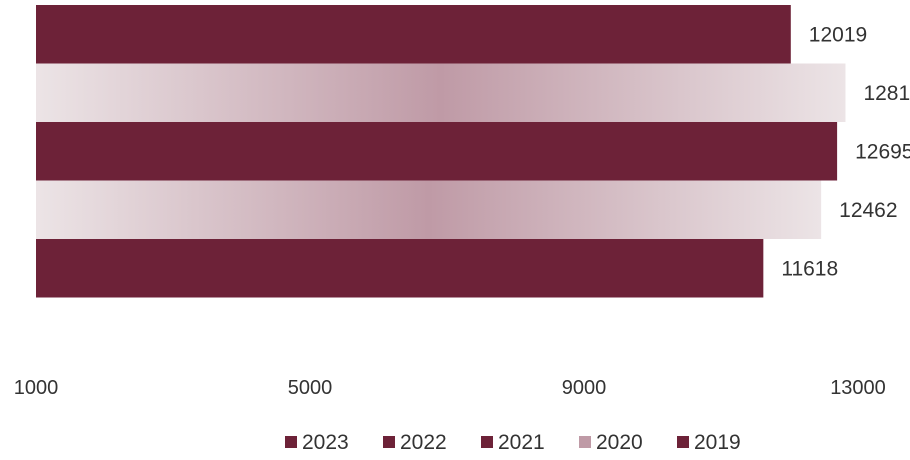 This screenshot has width=910, height=460. Describe the element at coordinates (717, 442) in the screenshot. I see `legend-label-2019: 2019` at that location.